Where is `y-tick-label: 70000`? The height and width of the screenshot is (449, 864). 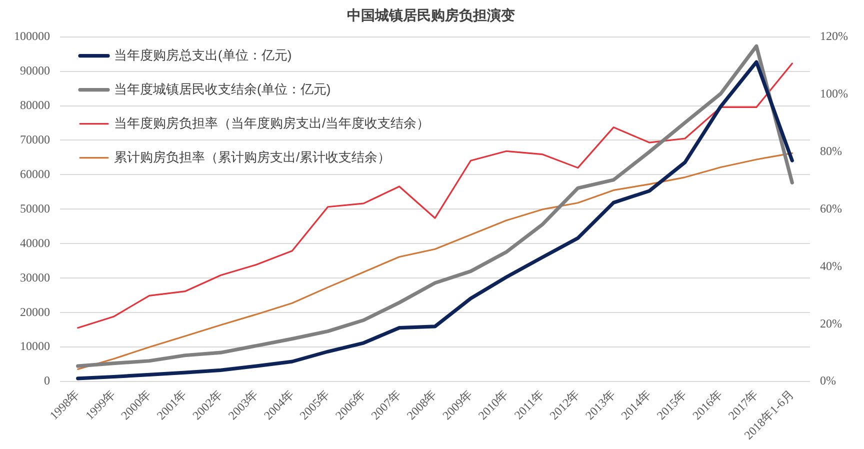
y-tick-label: 70000 is located at coordinates (35, 139).